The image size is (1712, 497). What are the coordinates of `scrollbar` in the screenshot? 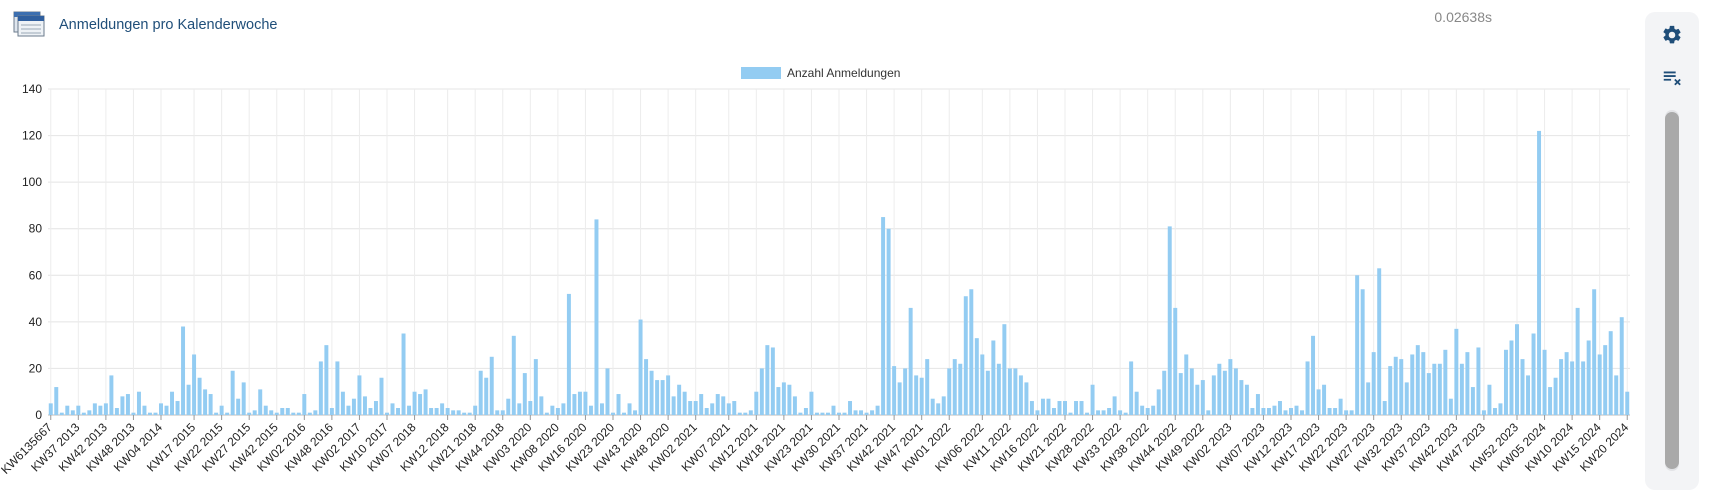 It's located at (1672, 290).